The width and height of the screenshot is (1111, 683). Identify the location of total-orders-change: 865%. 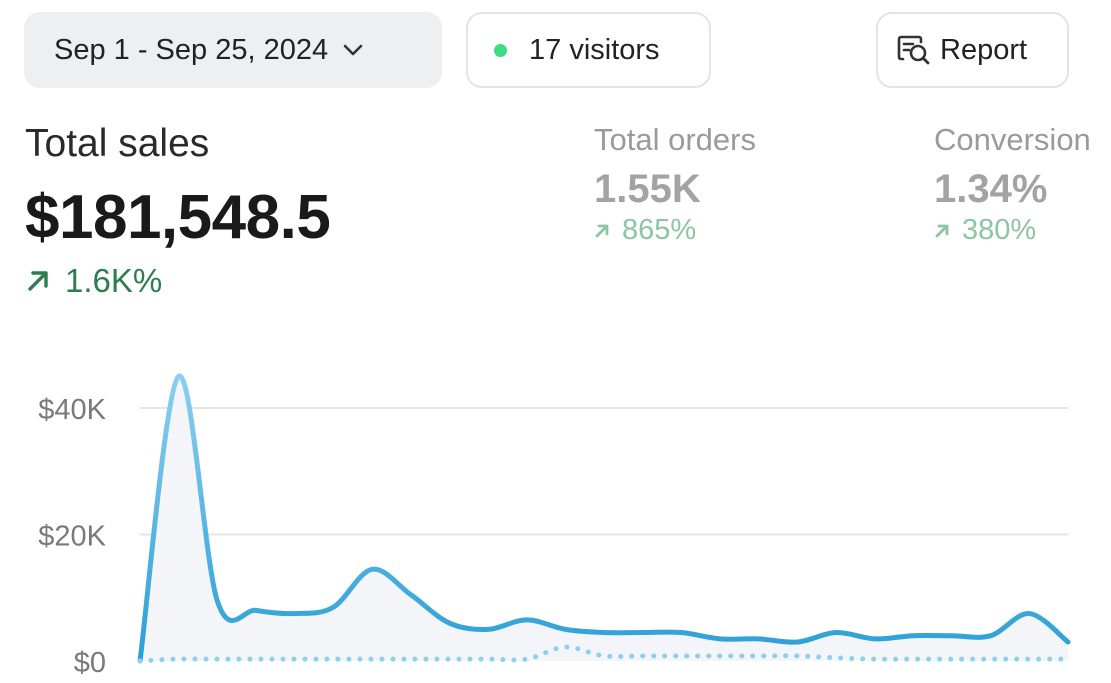
(675, 230).